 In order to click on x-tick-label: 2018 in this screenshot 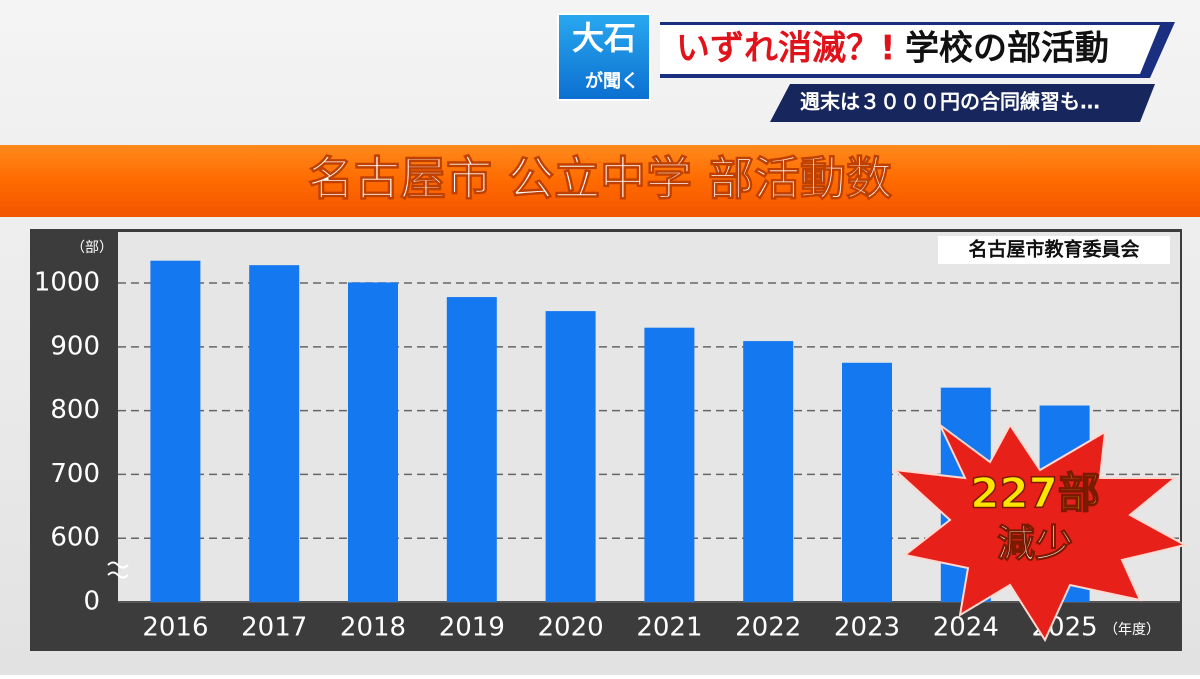, I will do `click(373, 628)`.